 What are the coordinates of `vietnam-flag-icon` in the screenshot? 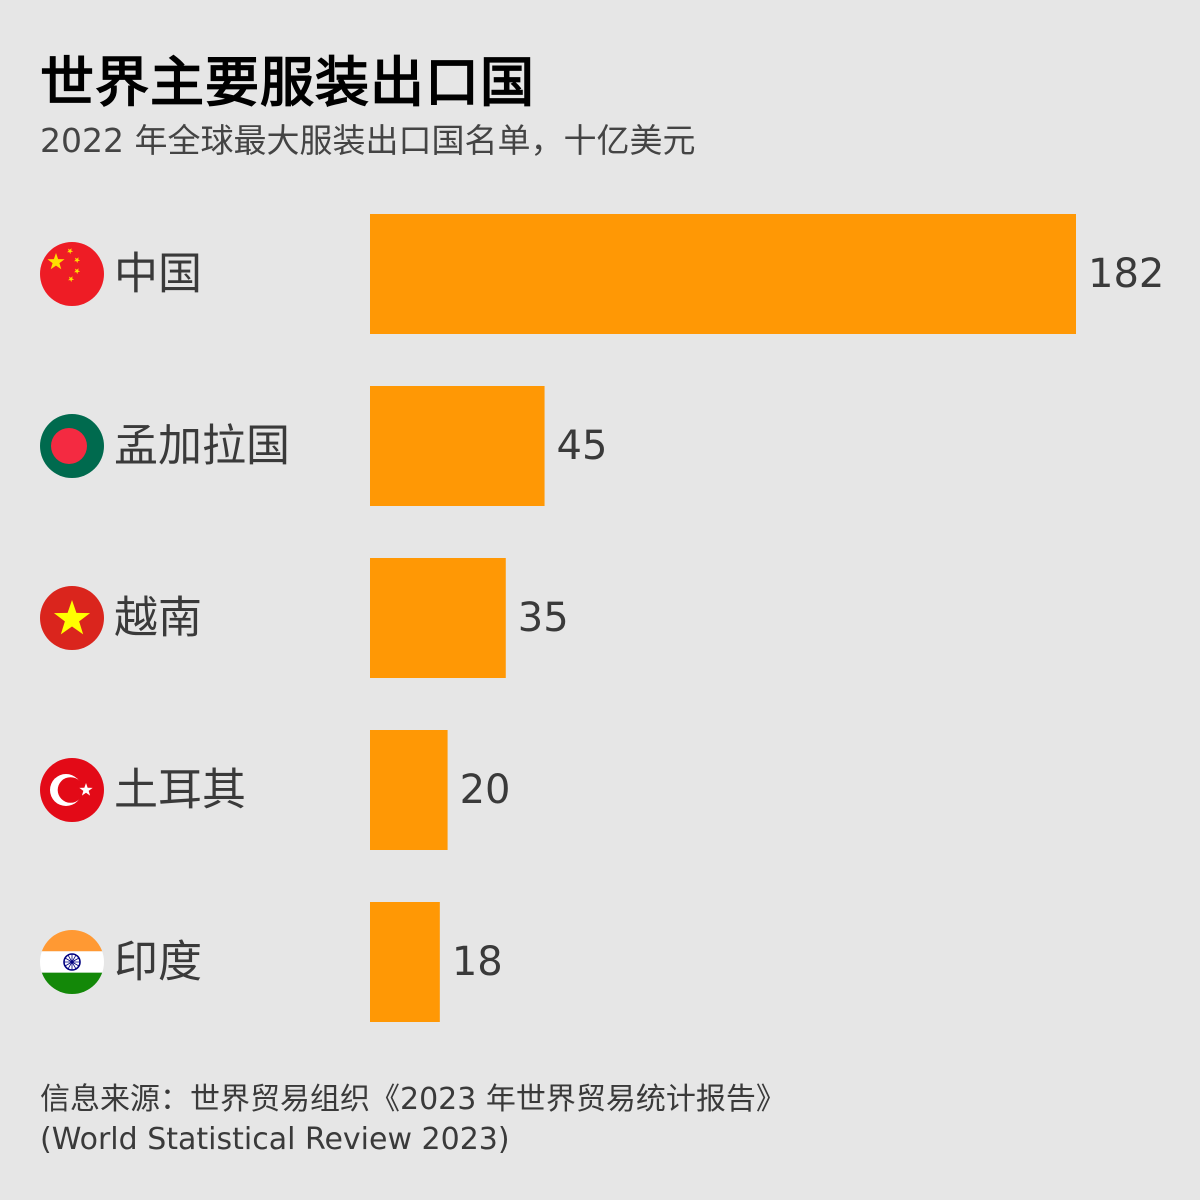 It's located at (72, 618).